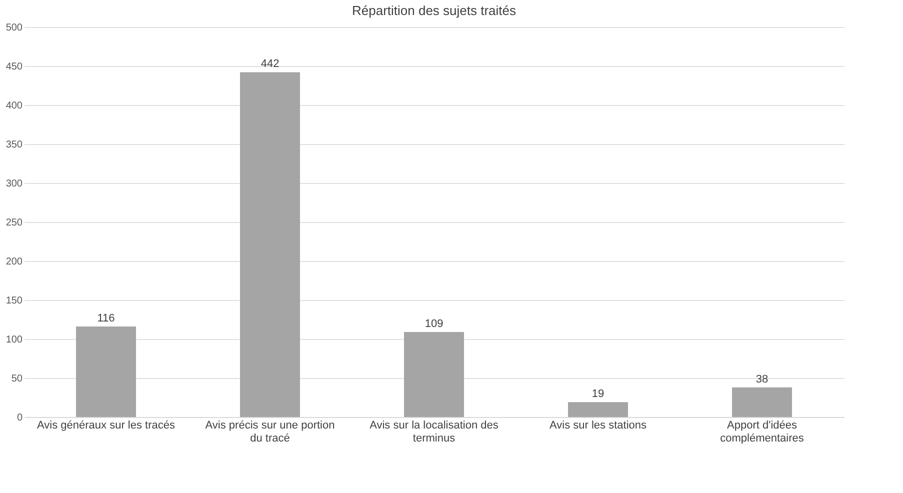 The image size is (903, 493). What do you see at coordinates (762, 432) in the screenshot?
I see `x-tick-label: Apport d'idées complémentaires` at bounding box center [762, 432].